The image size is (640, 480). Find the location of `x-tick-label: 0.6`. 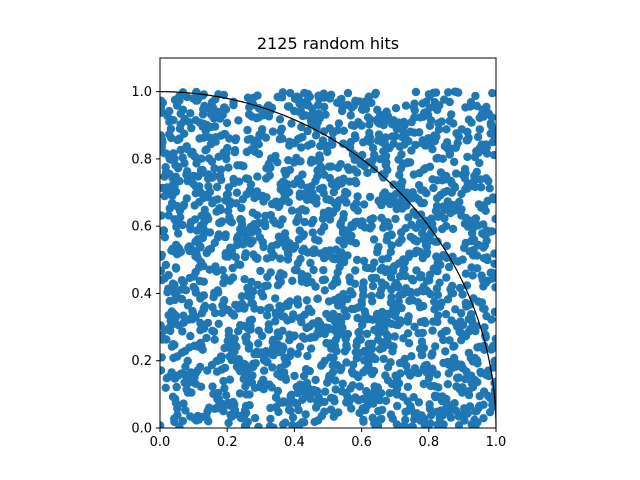

x-tick-label: 0.6 is located at coordinates (361, 442).